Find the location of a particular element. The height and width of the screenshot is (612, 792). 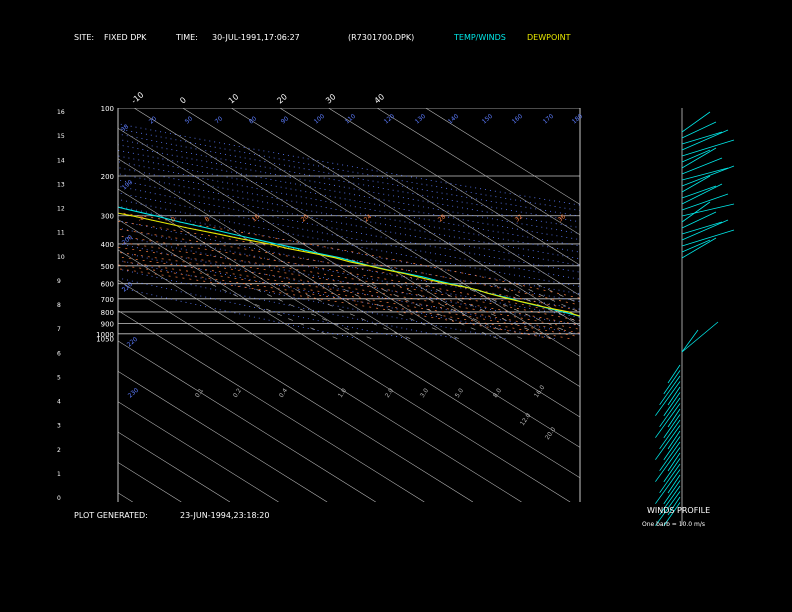

dry-adiabat-label: 150 is located at coordinates (487, 119).